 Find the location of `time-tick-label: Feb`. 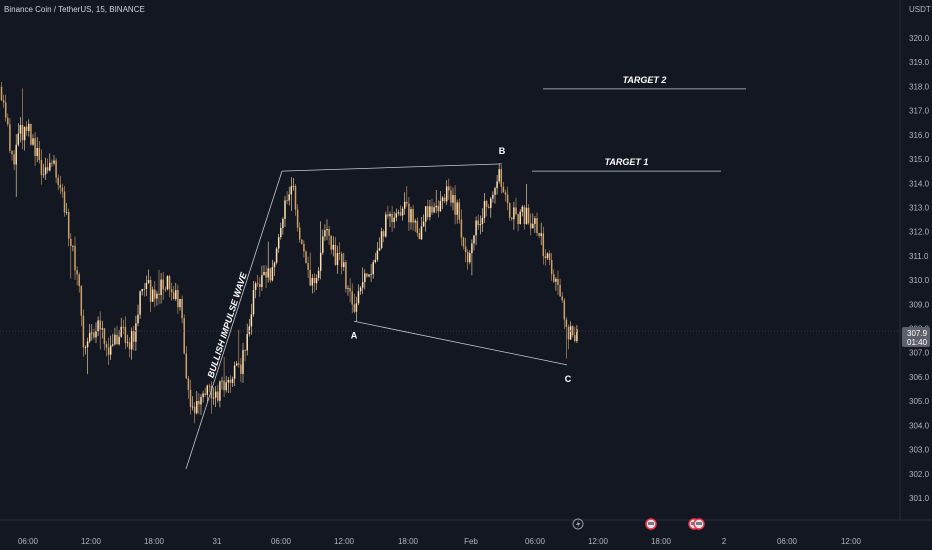

time-tick-label: Feb is located at coordinates (471, 541).